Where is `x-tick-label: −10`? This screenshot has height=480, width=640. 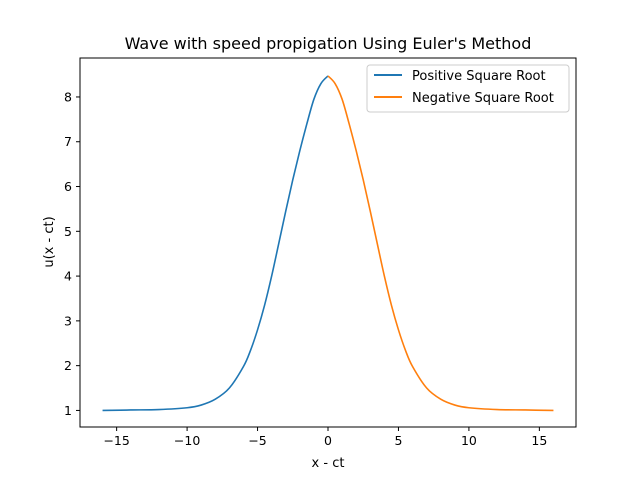
x-tick-label: −10 is located at coordinates (187, 440).